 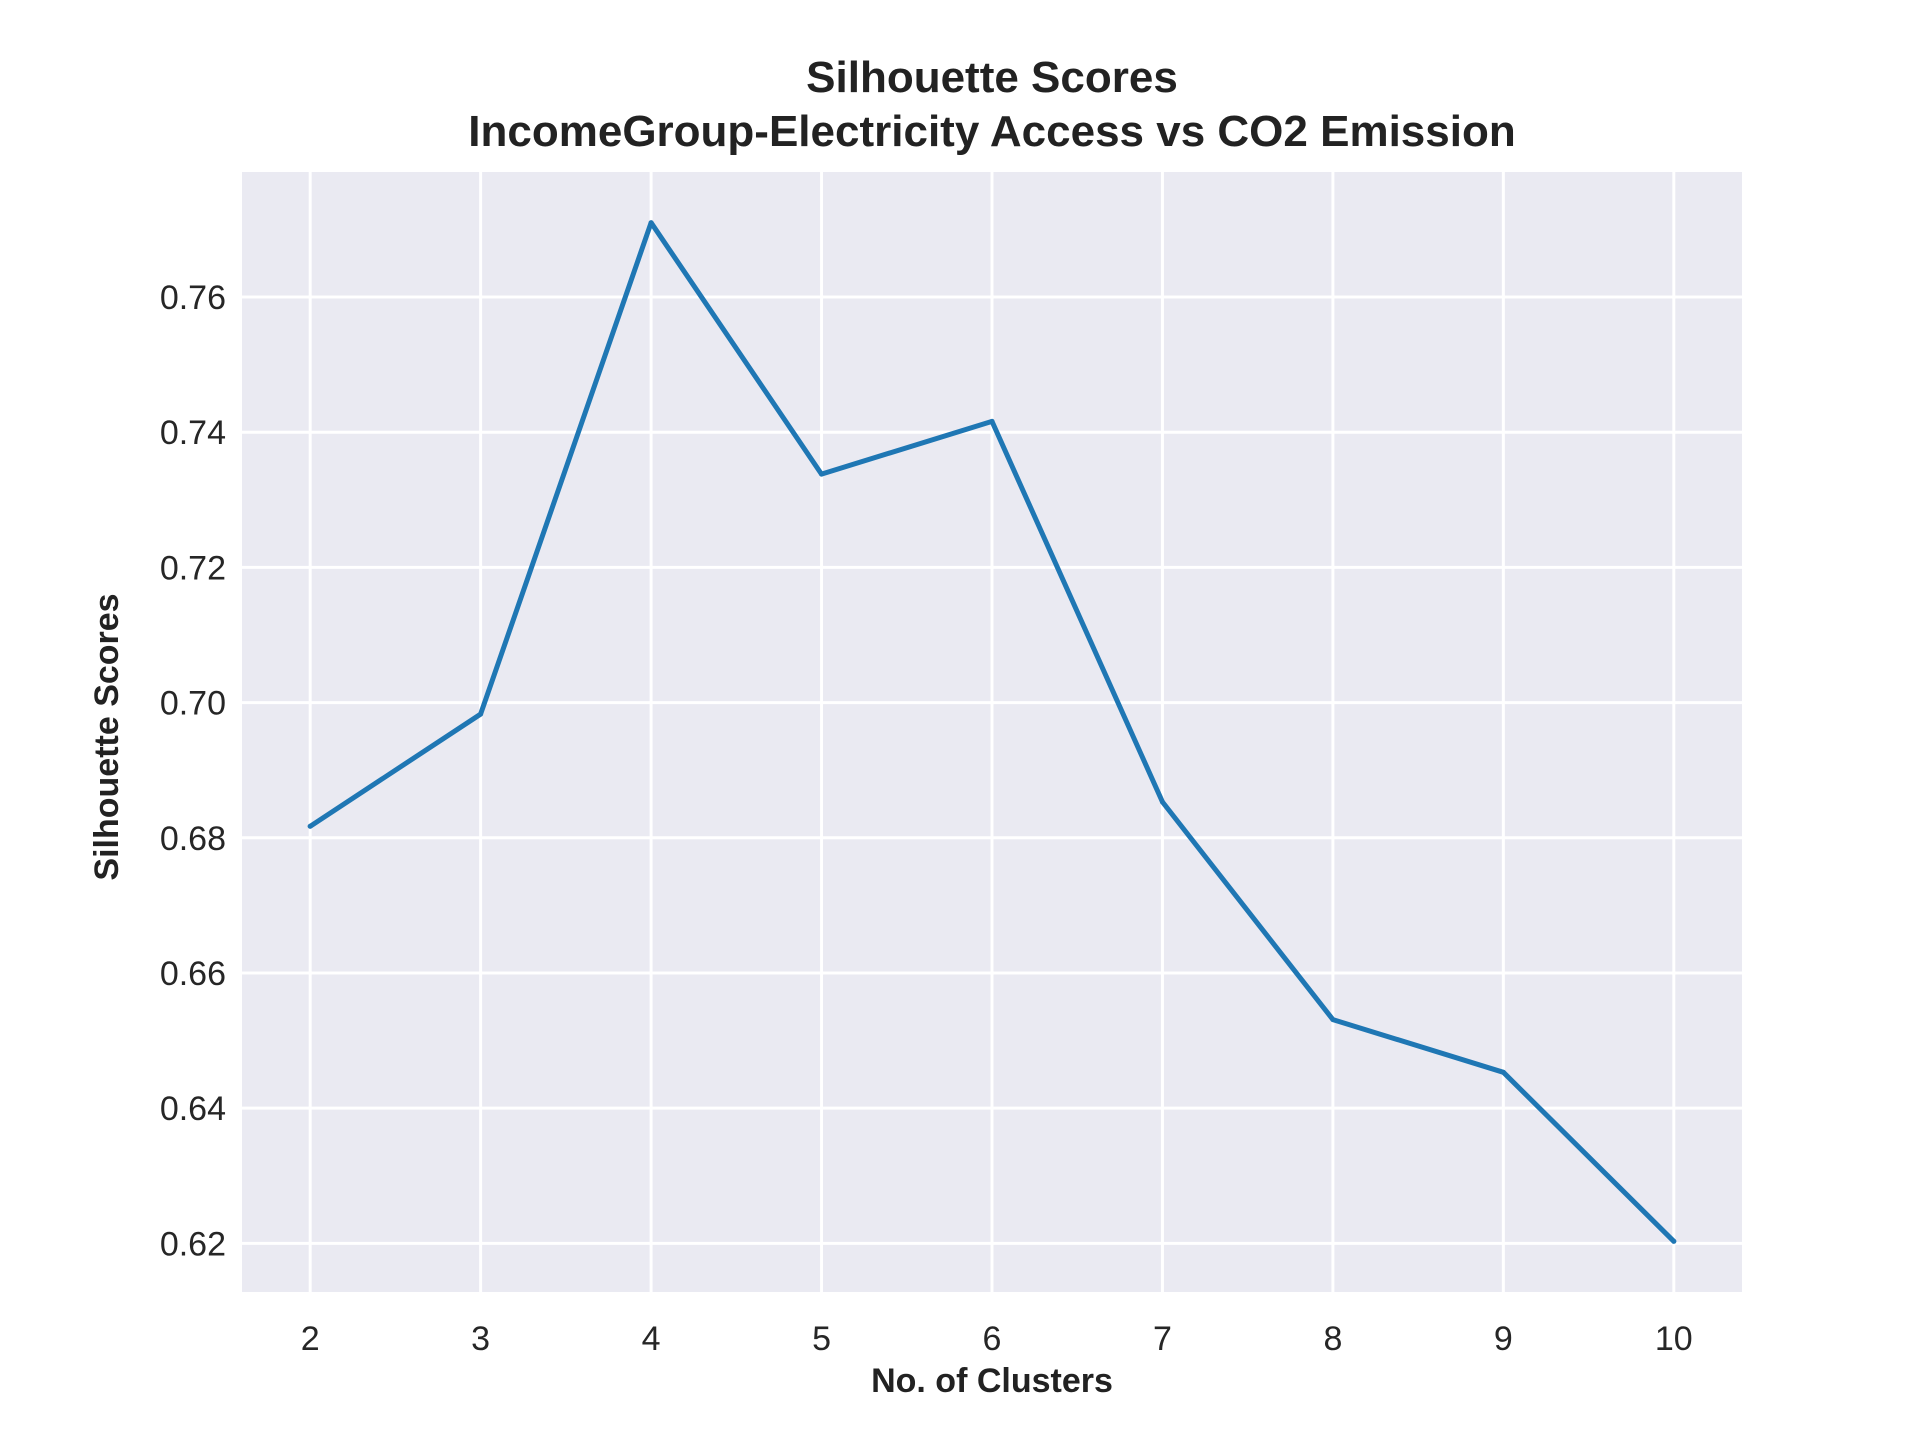 I want to click on x-axis-label: No. of Clusters, so click(x=992, y=1381).